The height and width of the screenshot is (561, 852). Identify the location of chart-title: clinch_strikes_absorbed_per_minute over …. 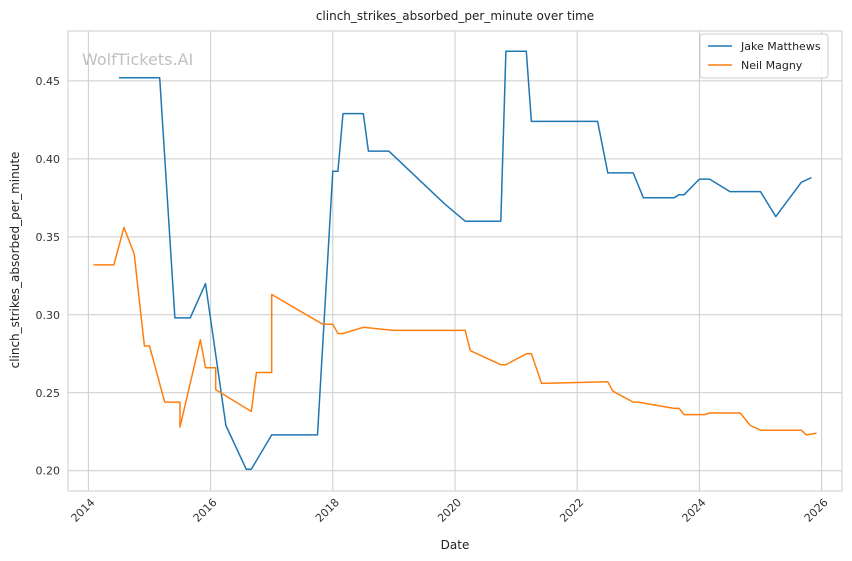
(455, 16).